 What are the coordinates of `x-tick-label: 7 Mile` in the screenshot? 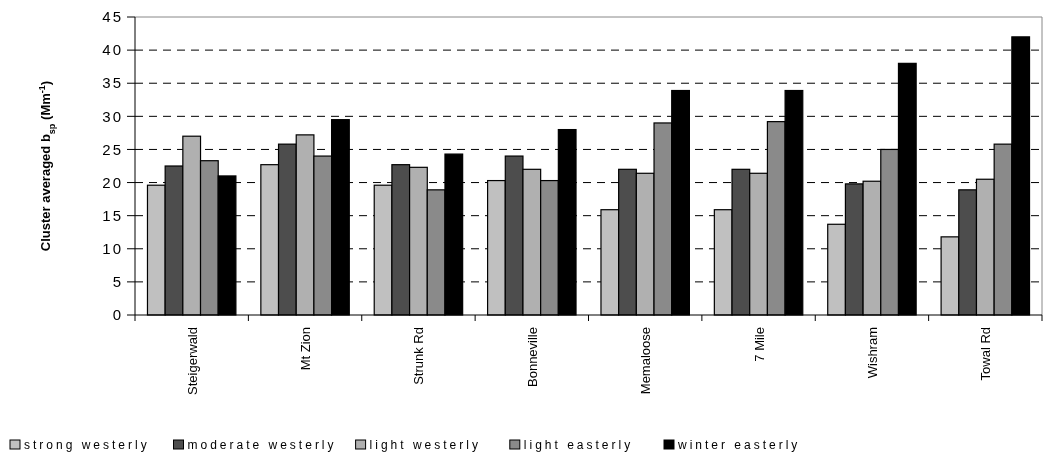 It's located at (759, 344).